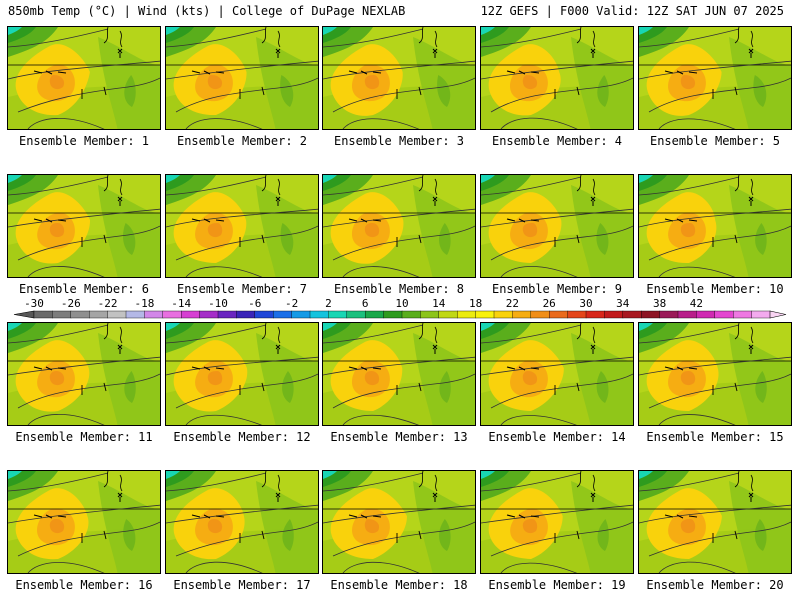 Image resolution: width=800 pixels, height=600 pixels. Describe the element at coordinates (715, 437) in the screenshot. I see `ensemble-member-label: Ensemble Member: 15` at that location.